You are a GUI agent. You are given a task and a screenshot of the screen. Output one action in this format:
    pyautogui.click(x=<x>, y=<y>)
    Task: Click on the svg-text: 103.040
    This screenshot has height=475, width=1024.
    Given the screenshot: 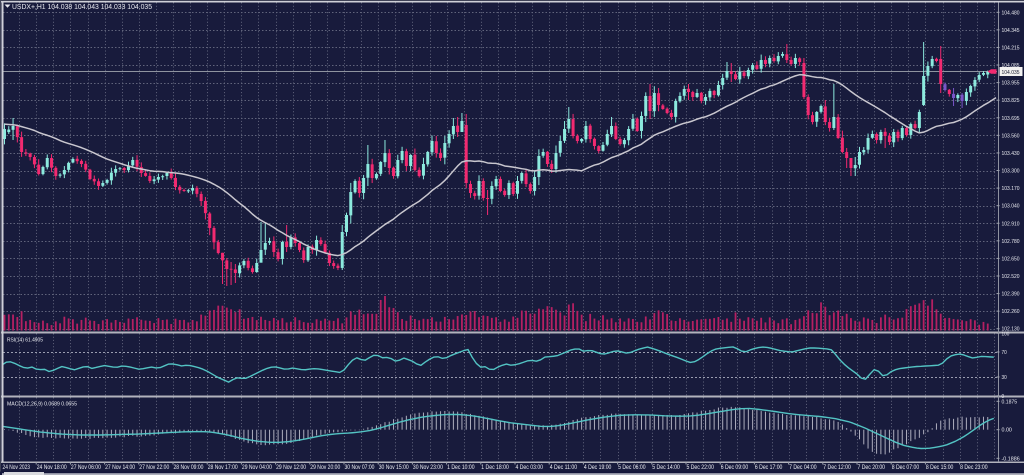 What is the action you would take?
    pyautogui.click(x=1011, y=207)
    